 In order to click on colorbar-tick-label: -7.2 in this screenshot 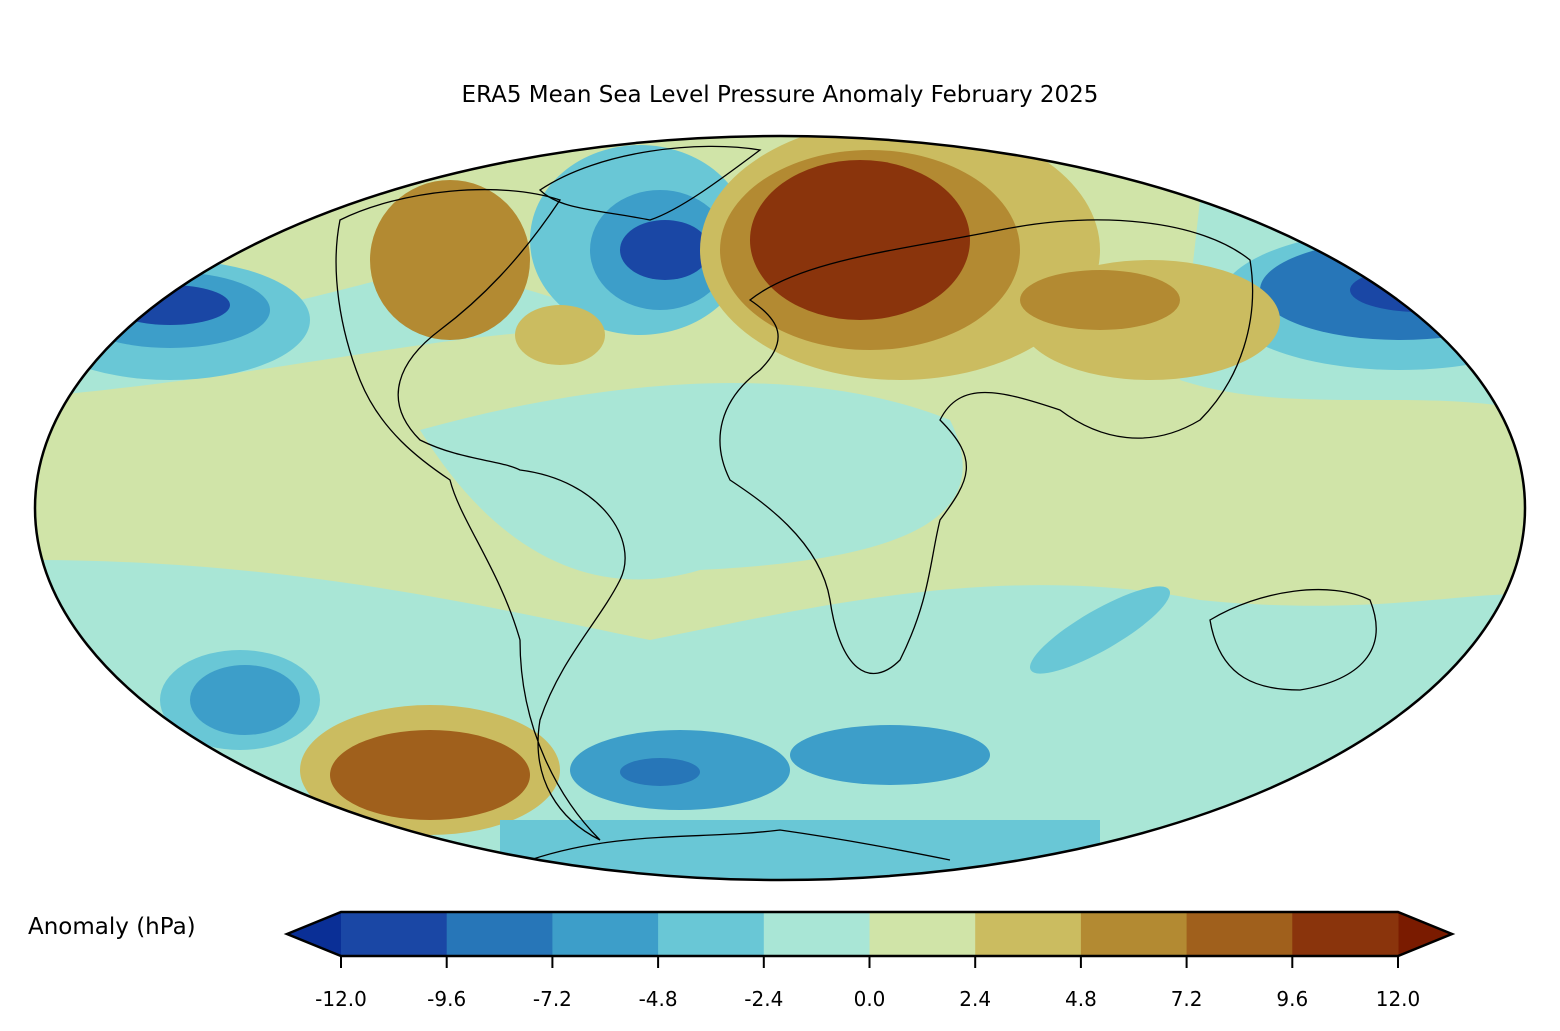, I will do `click(552, 999)`.